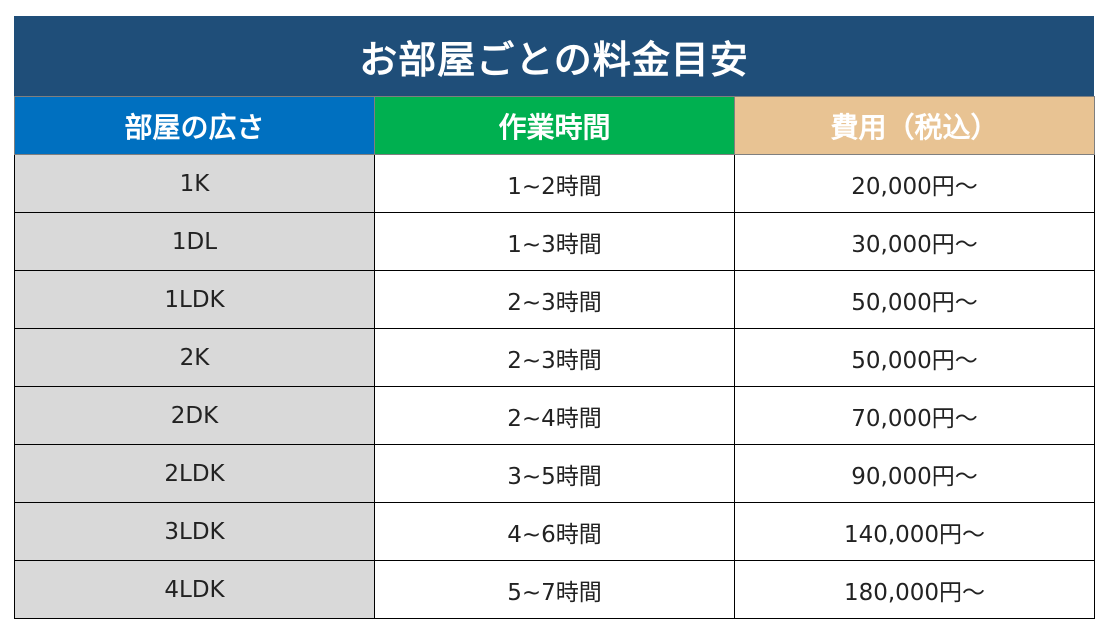 The height and width of the screenshot is (636, 1105). Describe the element at coordinates (914, 415) in the screenshot. I see `price-cell: 70,000円～` at that location.